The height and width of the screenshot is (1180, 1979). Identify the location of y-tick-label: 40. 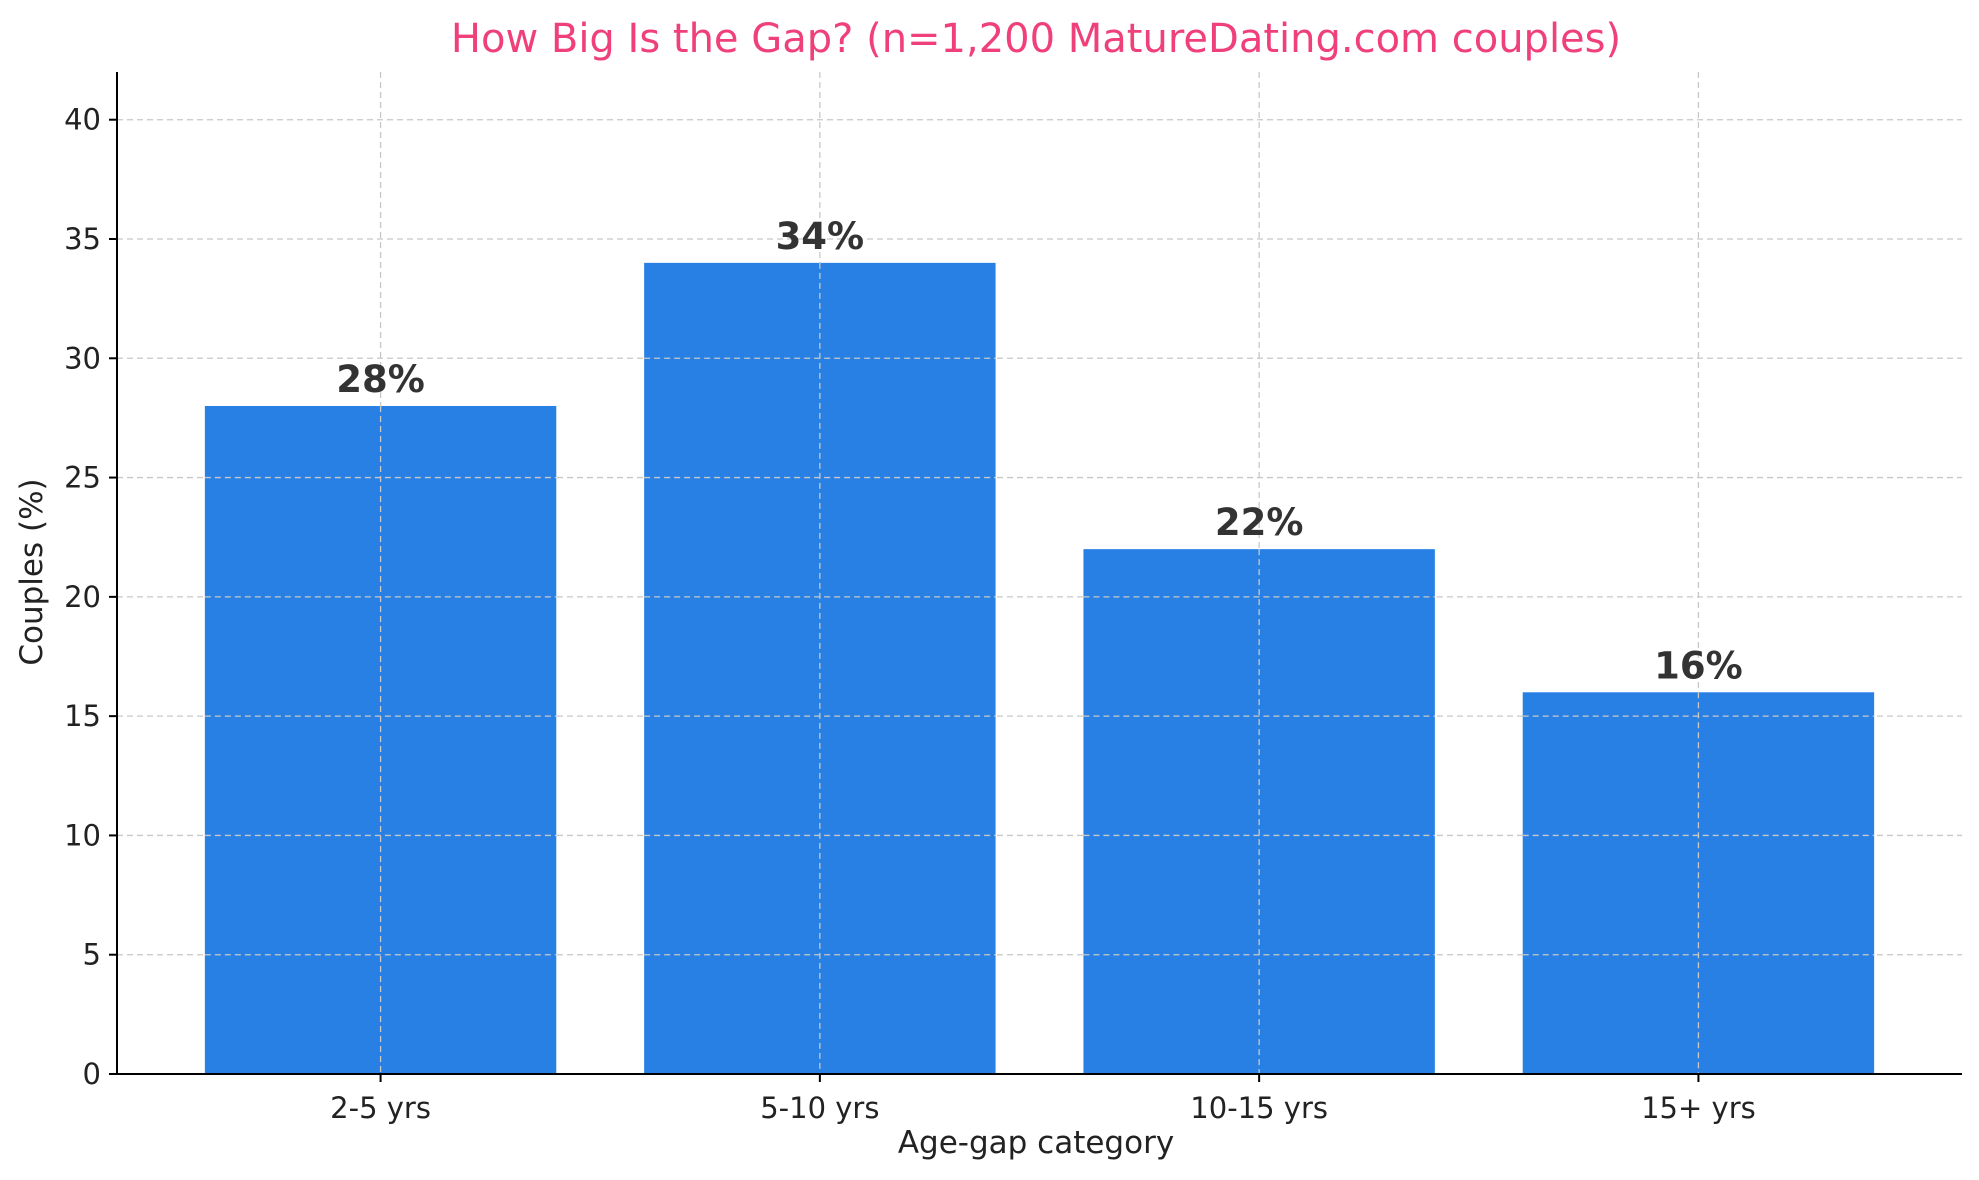
(82, 120).